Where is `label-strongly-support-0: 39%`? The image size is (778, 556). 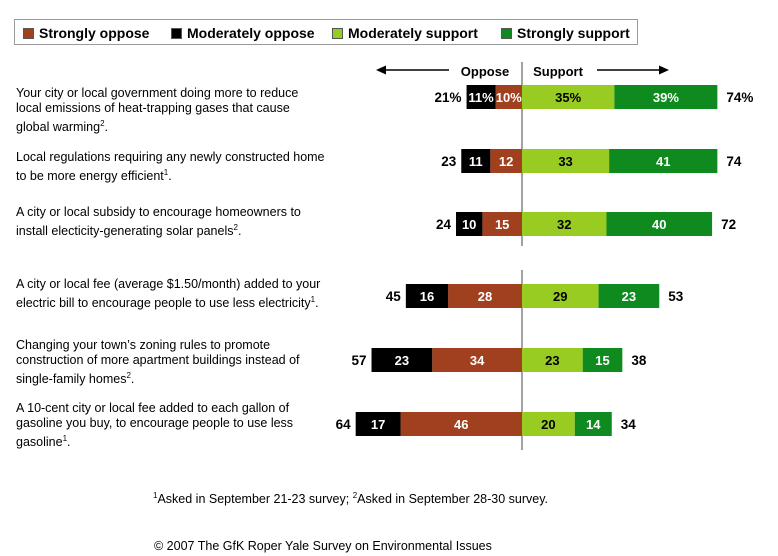 label-strongly-support-0: 39% is located at coordinates (666, 97).